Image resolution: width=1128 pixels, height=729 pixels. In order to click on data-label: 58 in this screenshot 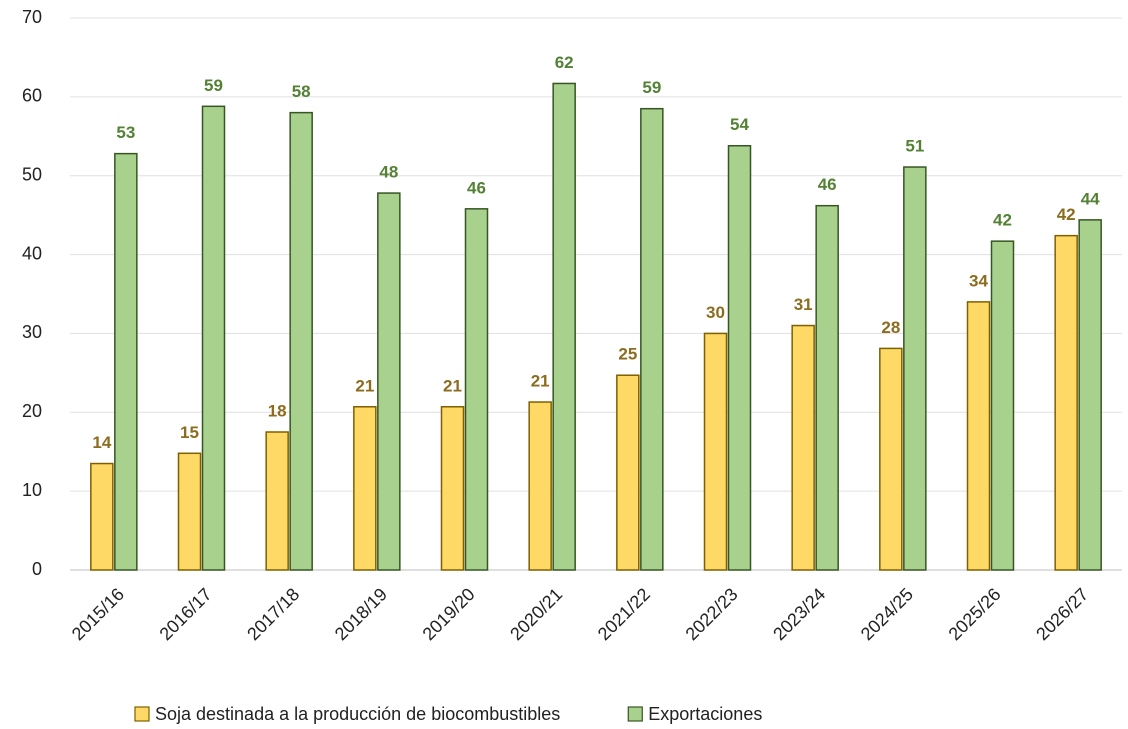, I will do `click(301, 91)`.